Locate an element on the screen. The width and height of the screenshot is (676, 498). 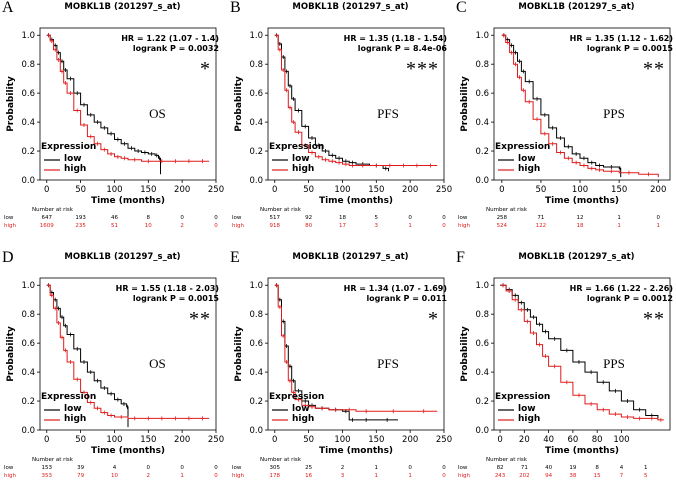
panel-label-F: F is located at coordinates (460, 257).